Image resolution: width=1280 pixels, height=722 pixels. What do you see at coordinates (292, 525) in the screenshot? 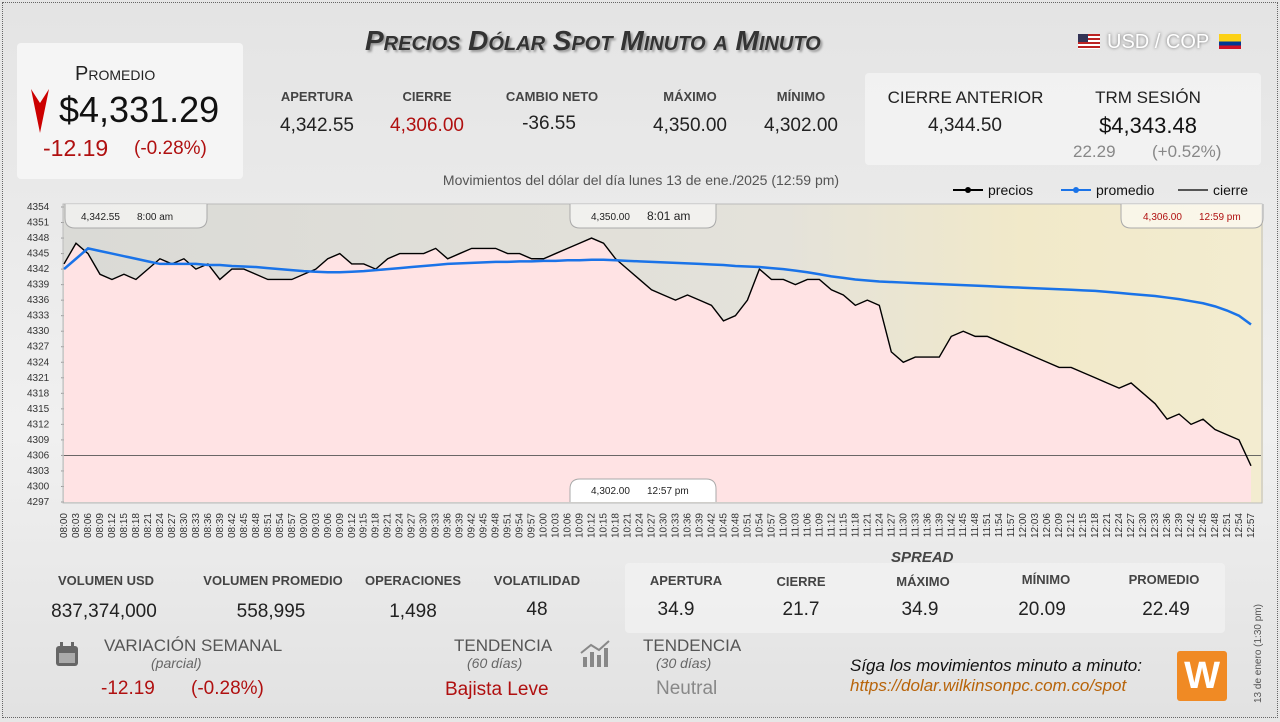
I see `x-tick-label: 08:57` at bounding box center [292, 525].